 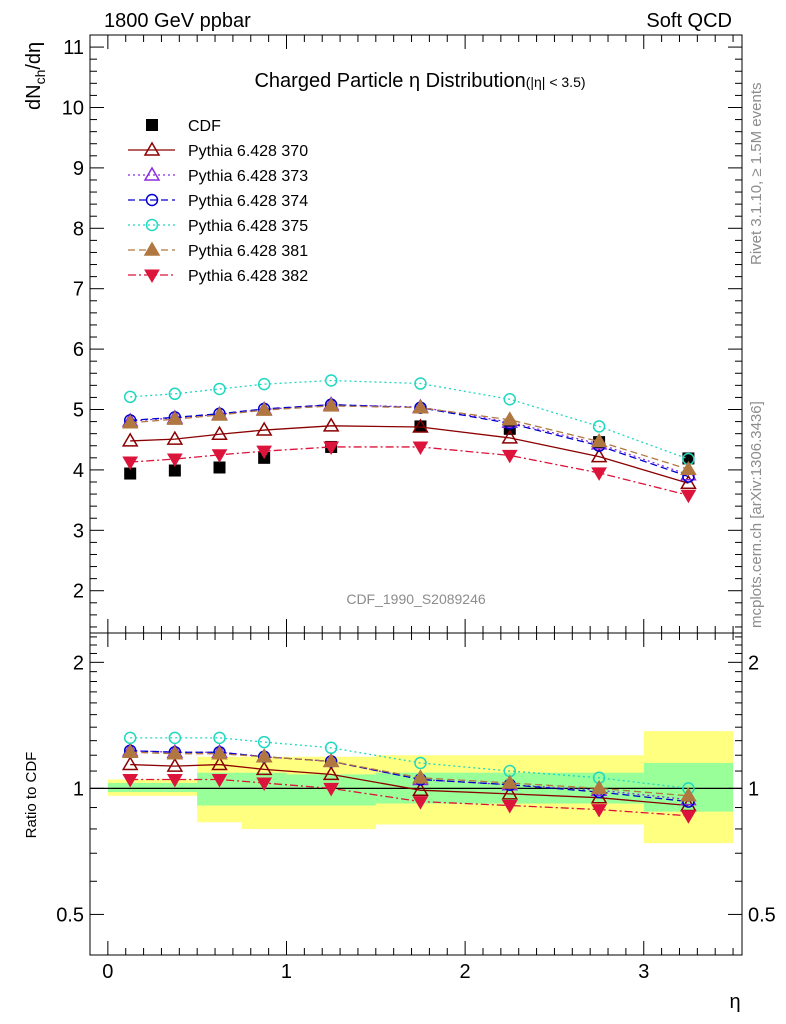 I want to click on xtick-label: 0, so click(x=107, y=972).